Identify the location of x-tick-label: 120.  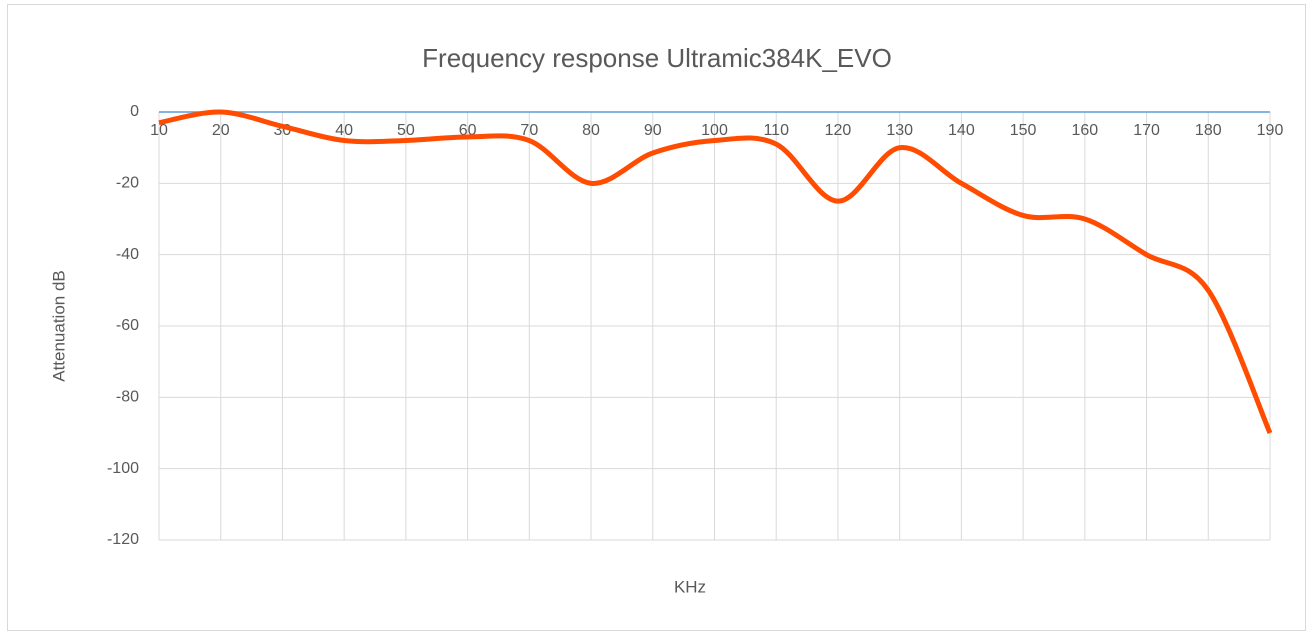
(838, 130).